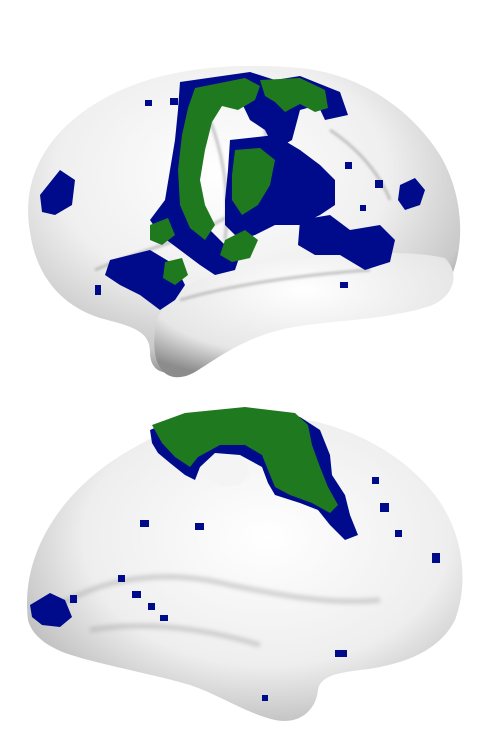 The height and width of the screenshot is (738, 480). Describe the element at coordinates (304, 315) in the screenshot. I see `temporal-lobe` at that location.